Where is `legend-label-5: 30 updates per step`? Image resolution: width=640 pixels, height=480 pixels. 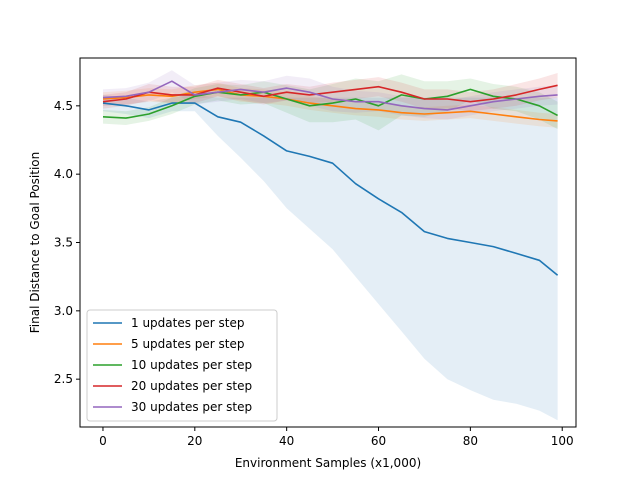 legend-label-5: 30 updates per step is located at coordinates (191, 407).